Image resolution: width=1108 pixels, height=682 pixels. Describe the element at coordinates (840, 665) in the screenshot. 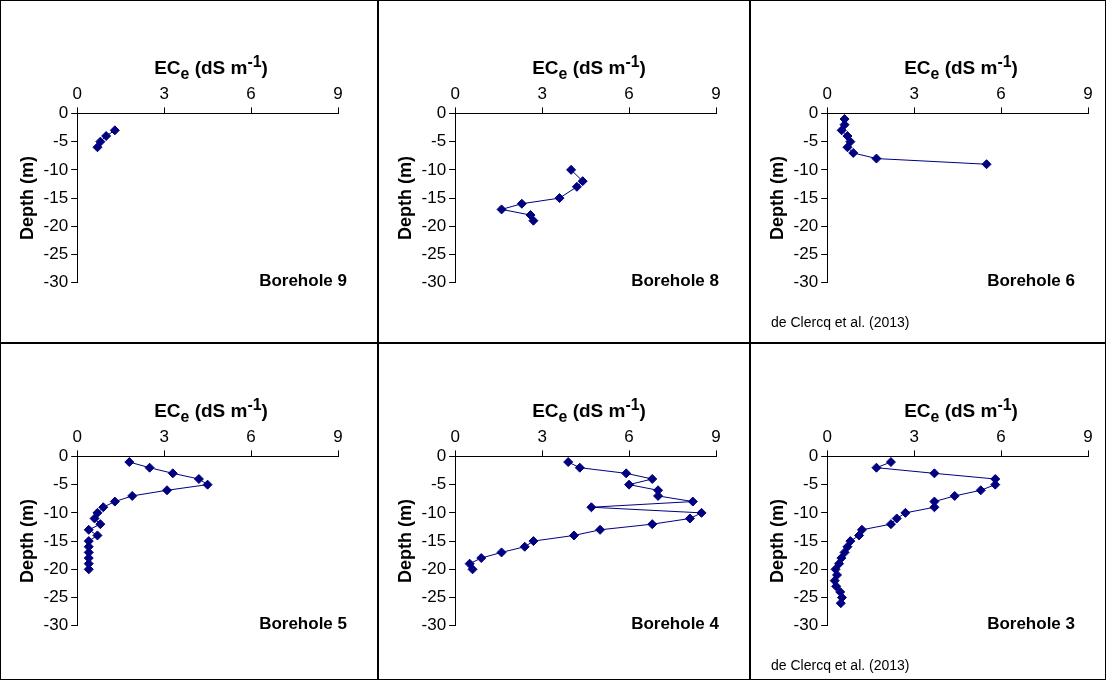

I see `text: de Clercq et al. (2013)` at that location.